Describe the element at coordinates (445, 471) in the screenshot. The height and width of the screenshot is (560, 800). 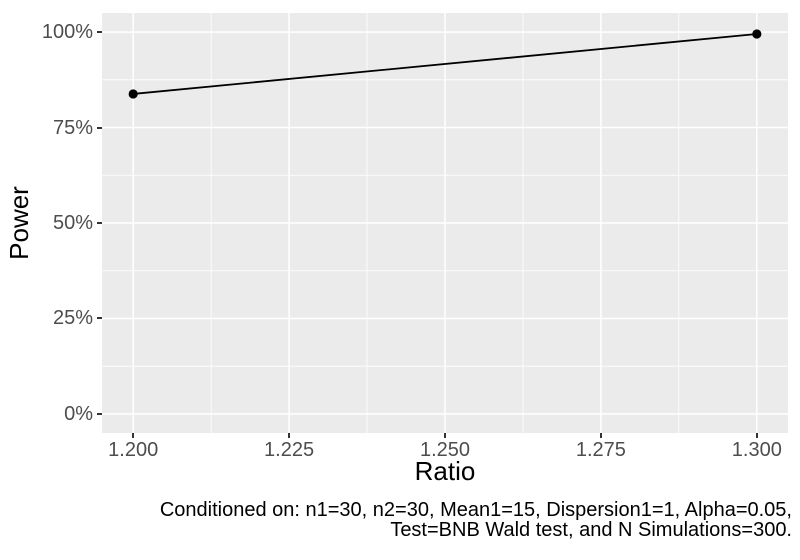
I see `x-axis-title: Ratio` at that location.